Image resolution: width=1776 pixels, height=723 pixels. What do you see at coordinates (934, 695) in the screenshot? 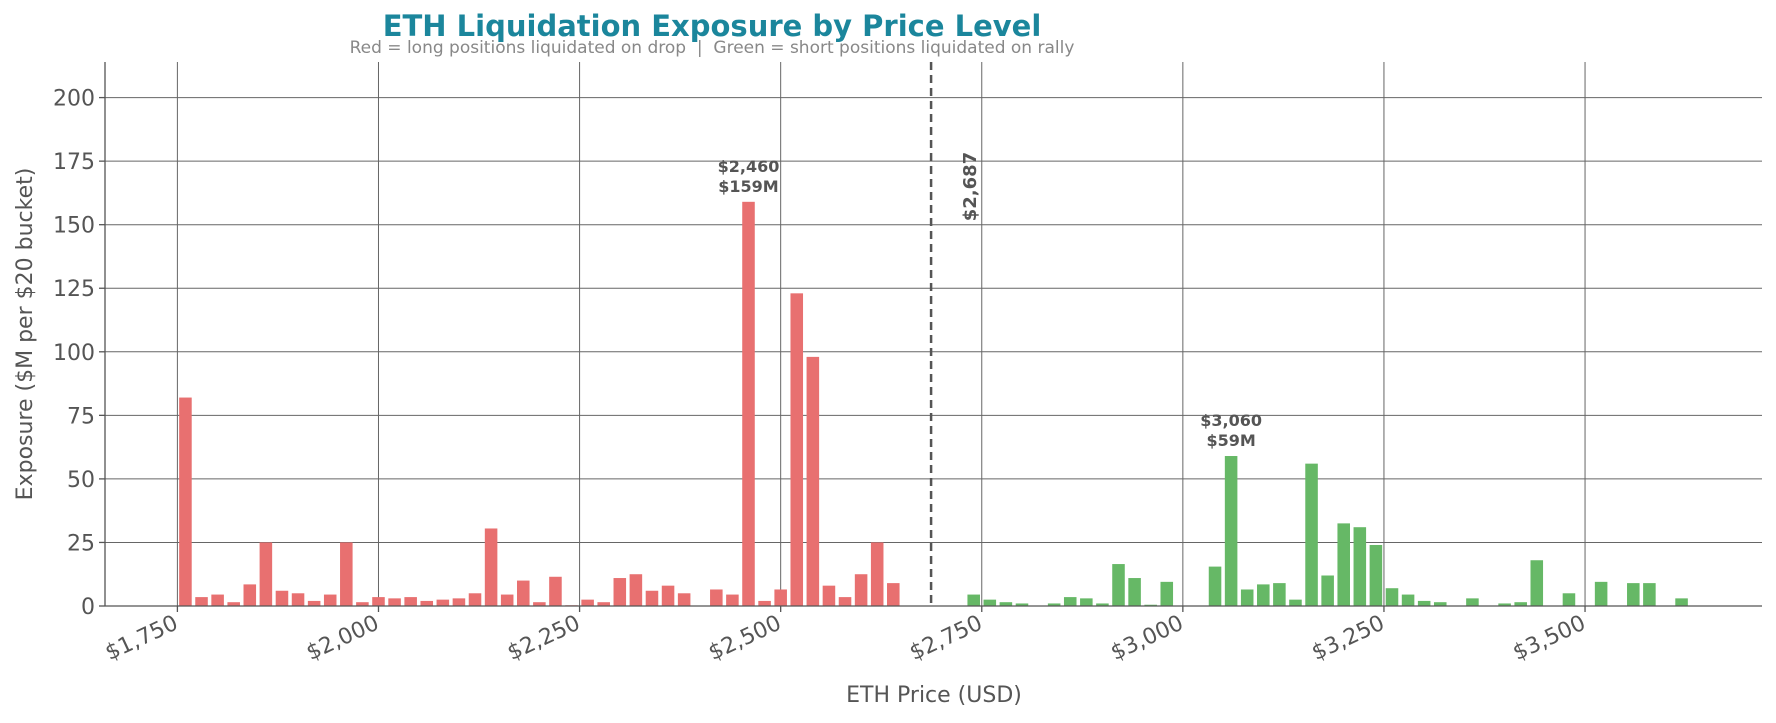
I see `x-axis-label: ETH Price (USD)` at bounding box center [934, 695].